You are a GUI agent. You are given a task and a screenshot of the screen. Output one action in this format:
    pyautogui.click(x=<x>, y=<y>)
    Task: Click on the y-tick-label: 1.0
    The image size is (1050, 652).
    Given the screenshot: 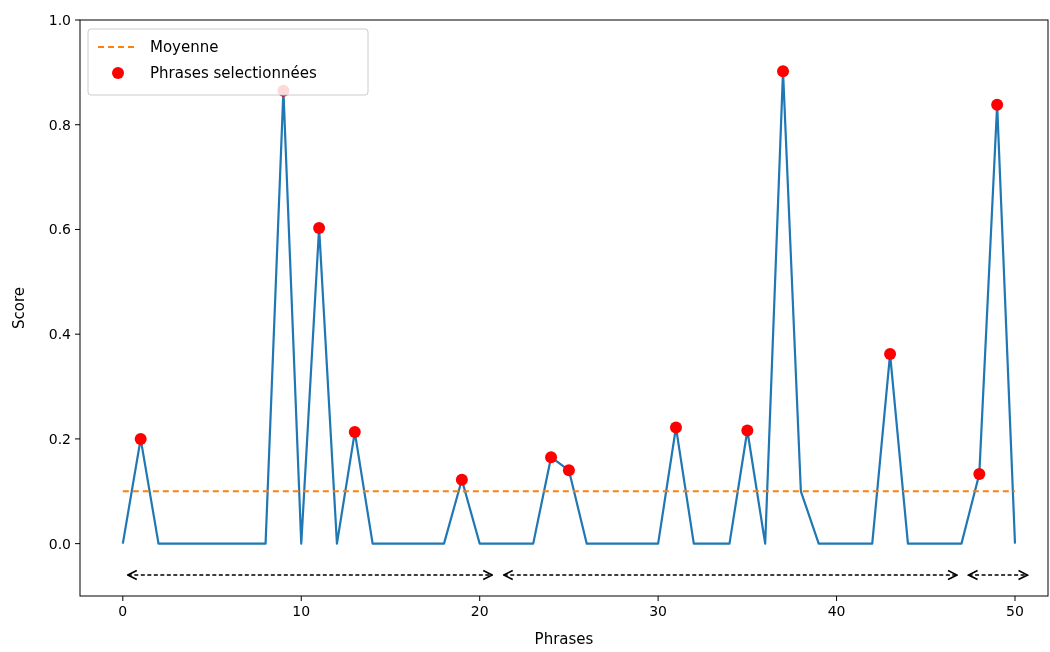 What is the action you would take?
    pyautogui.click(x=59, y=19)
    